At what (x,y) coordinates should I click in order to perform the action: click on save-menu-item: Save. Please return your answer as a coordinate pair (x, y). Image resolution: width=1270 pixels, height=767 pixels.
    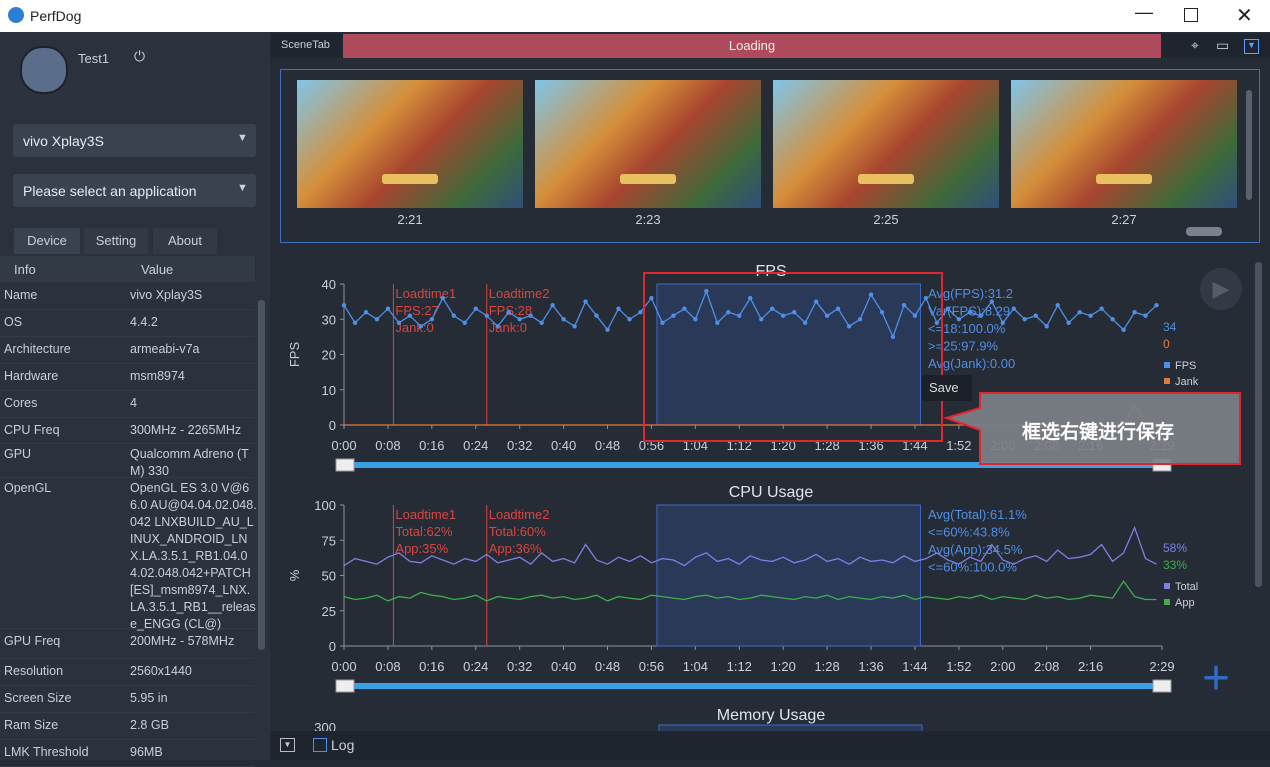
    Looking at the image, I should click on (947, 388).